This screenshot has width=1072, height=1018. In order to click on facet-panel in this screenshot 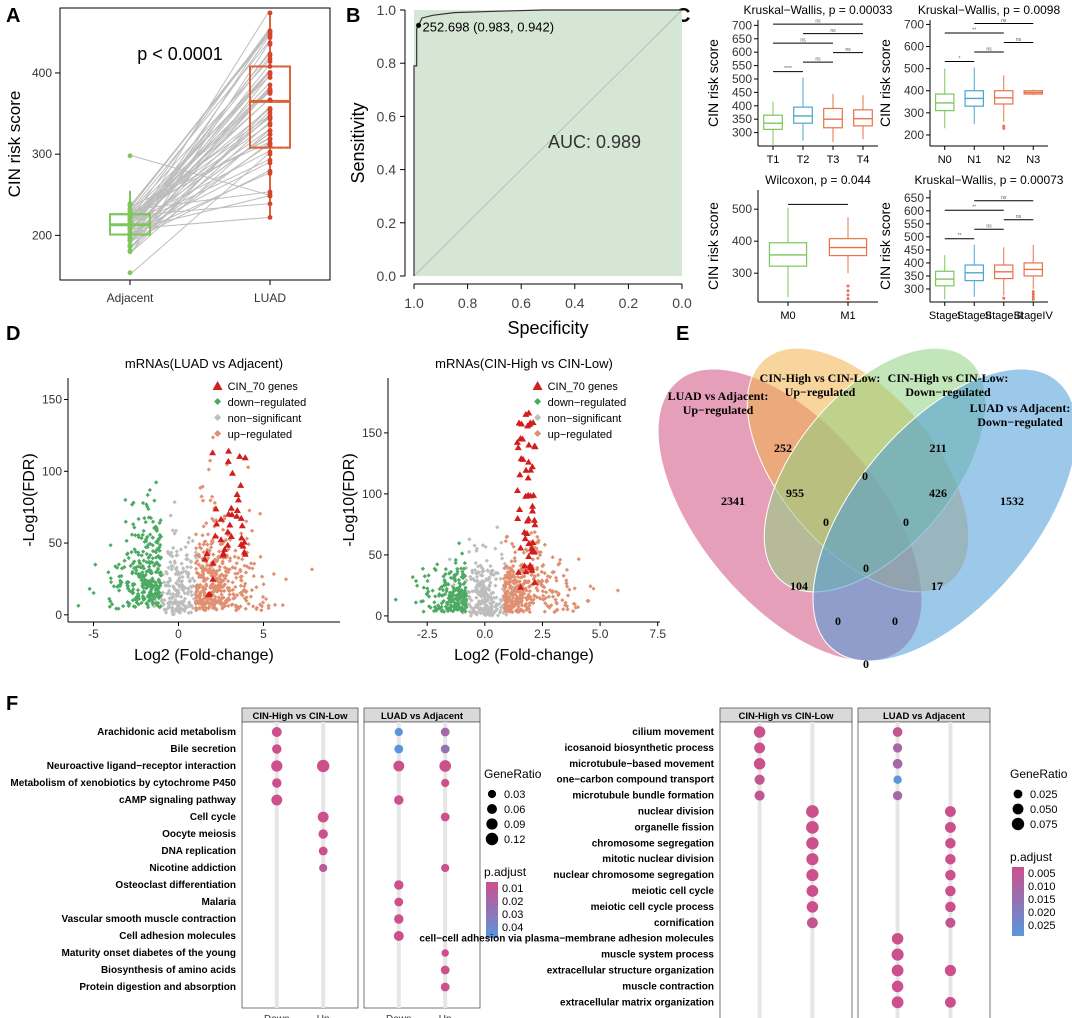, I will do `click(300, 865)`.